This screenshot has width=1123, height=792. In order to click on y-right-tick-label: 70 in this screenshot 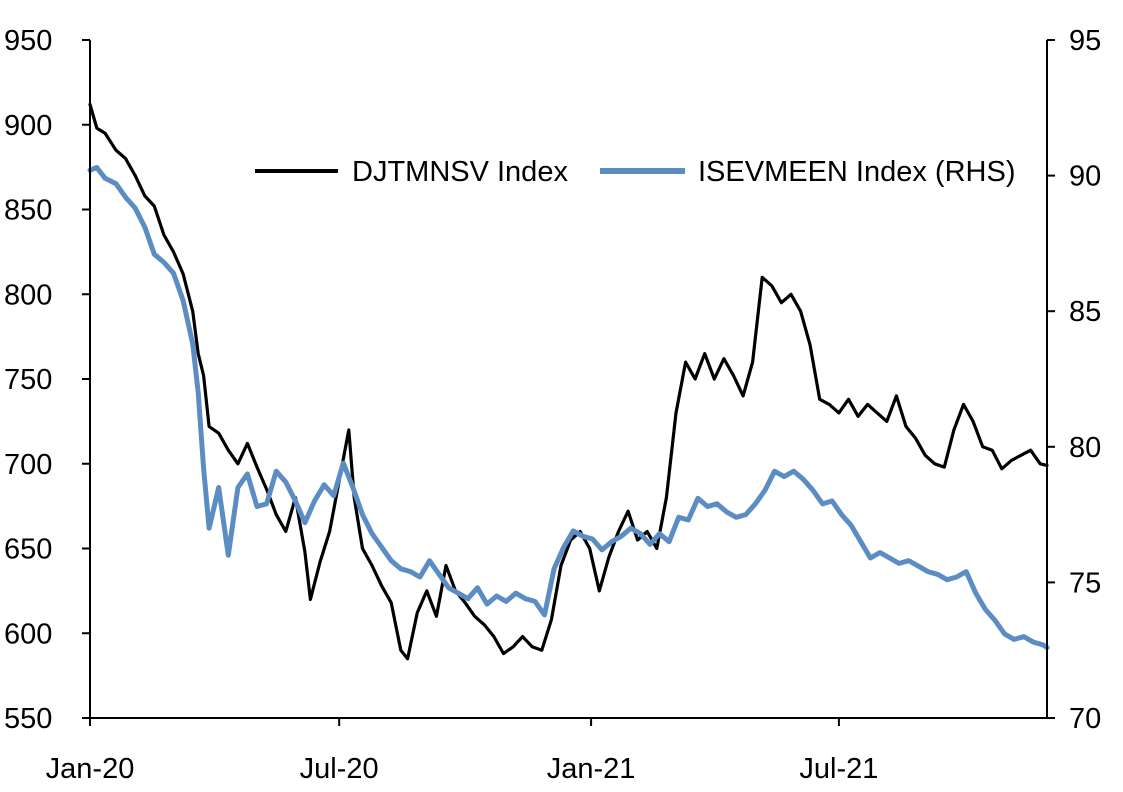, I will do `click(1085, 719)`.